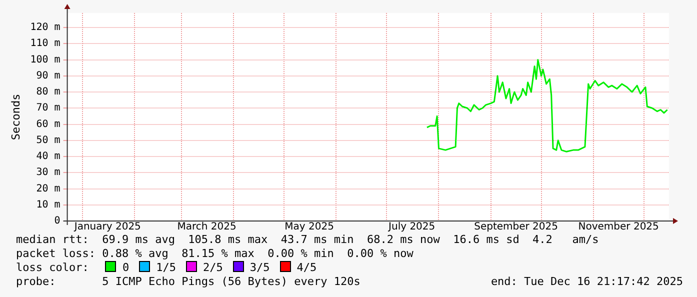 This screenshot has height=297, width=697. What do you see at coordinates (45, 28) in the screenshot?
I see `y-tick-label: 120 m` at bounding box center [45, 28].